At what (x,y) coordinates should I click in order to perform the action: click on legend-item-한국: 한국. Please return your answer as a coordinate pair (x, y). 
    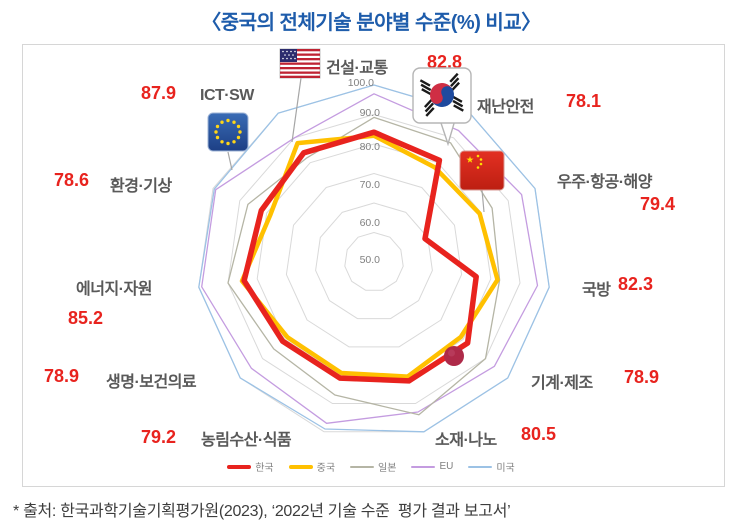
    Looking at the image, I should click on (250, 466).